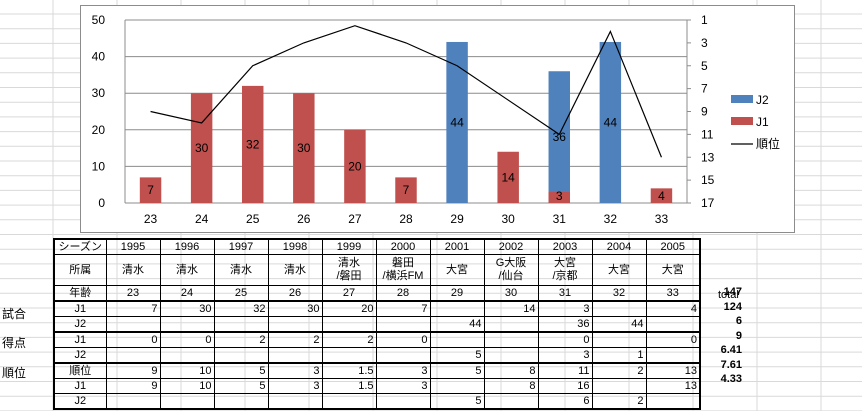 The width and height of the screenshot is (862, 411). What do you see at coordinates (80, 293) in the screenshot?
I see `age-header: 年齢` at bounding box center [80, 293].